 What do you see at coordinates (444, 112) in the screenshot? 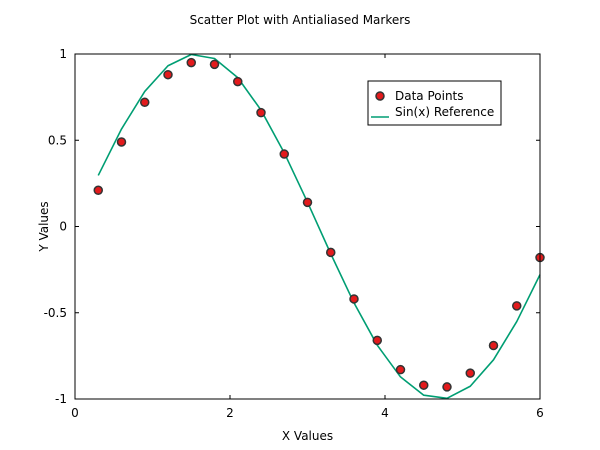
I see `legend-label-reference: Sin(x) Reference` at bounding box center [444, 112].